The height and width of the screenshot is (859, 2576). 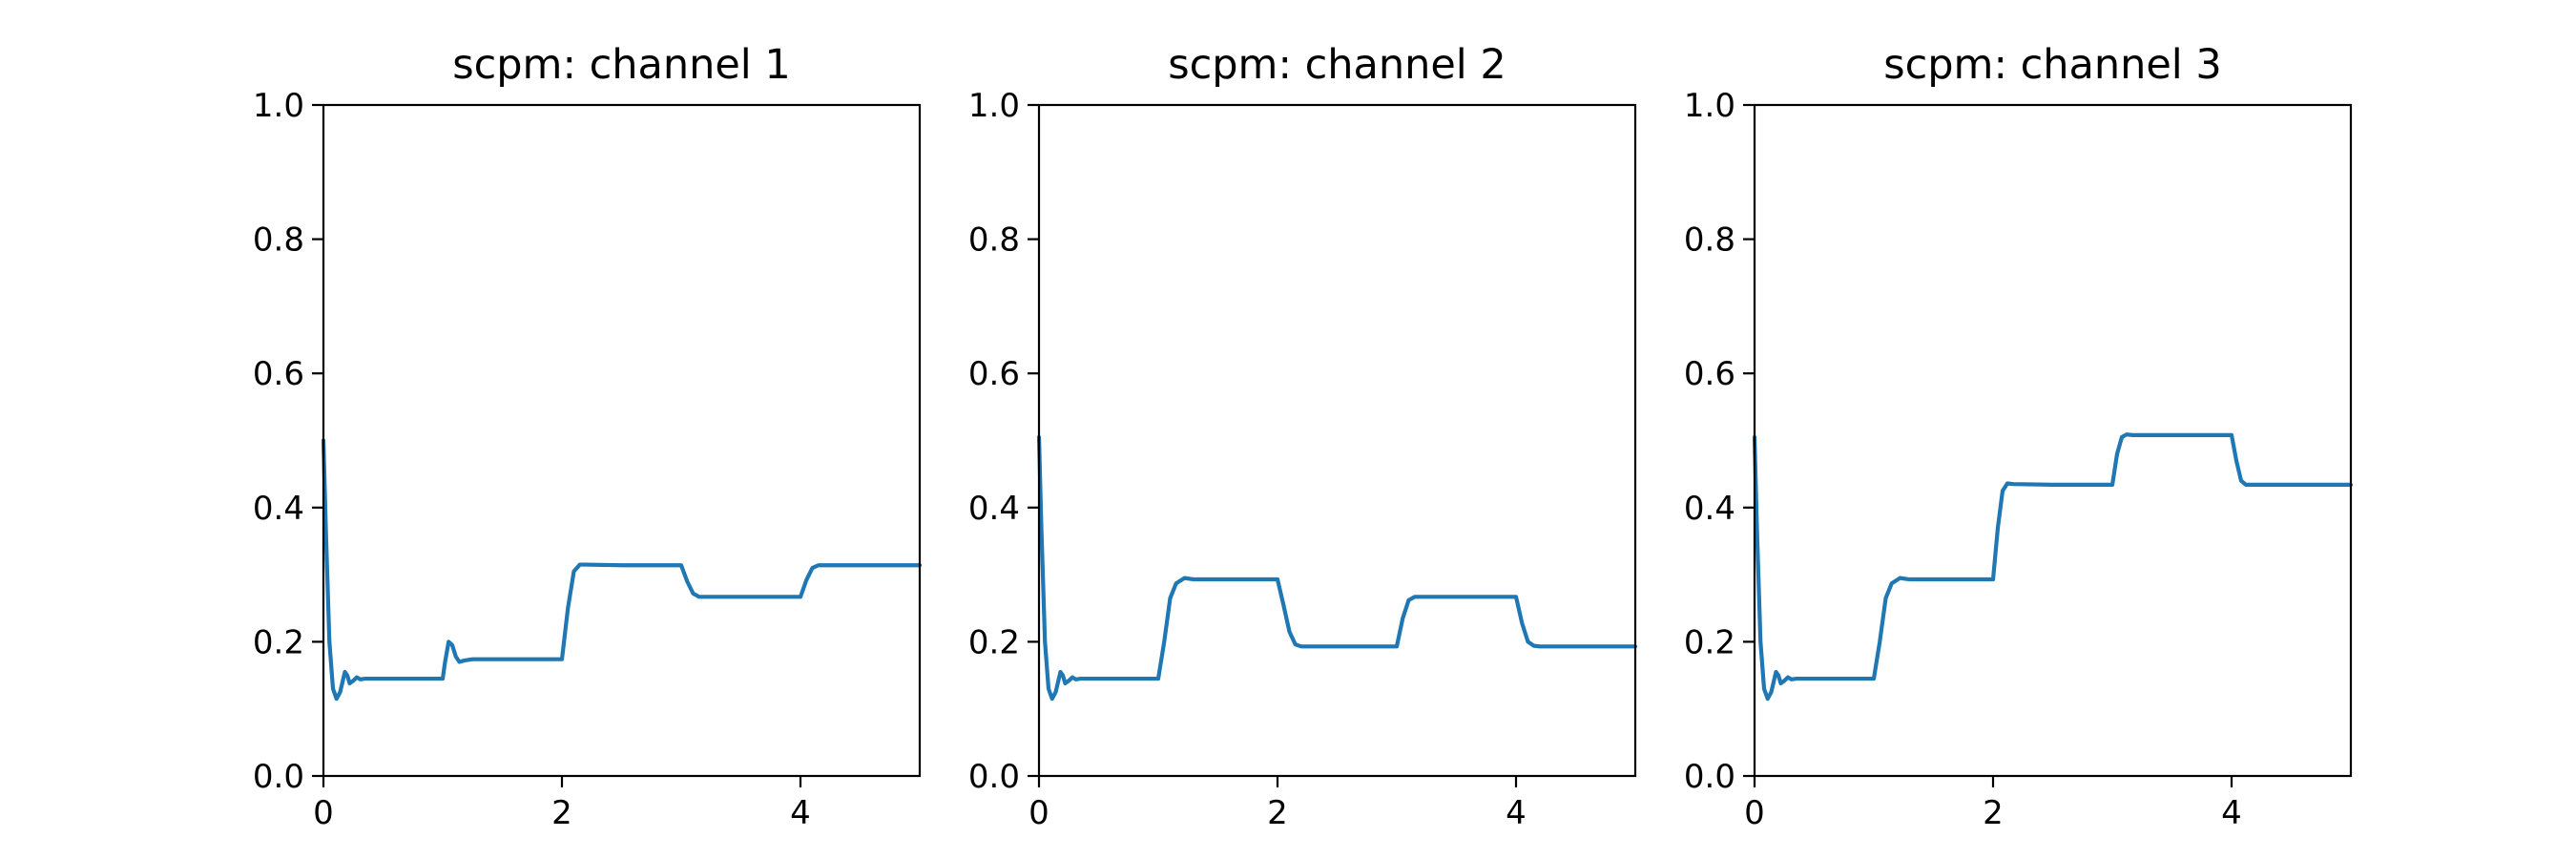 I want to click on chart-title: scpm: channel 3, so click(x=2052, y=65).